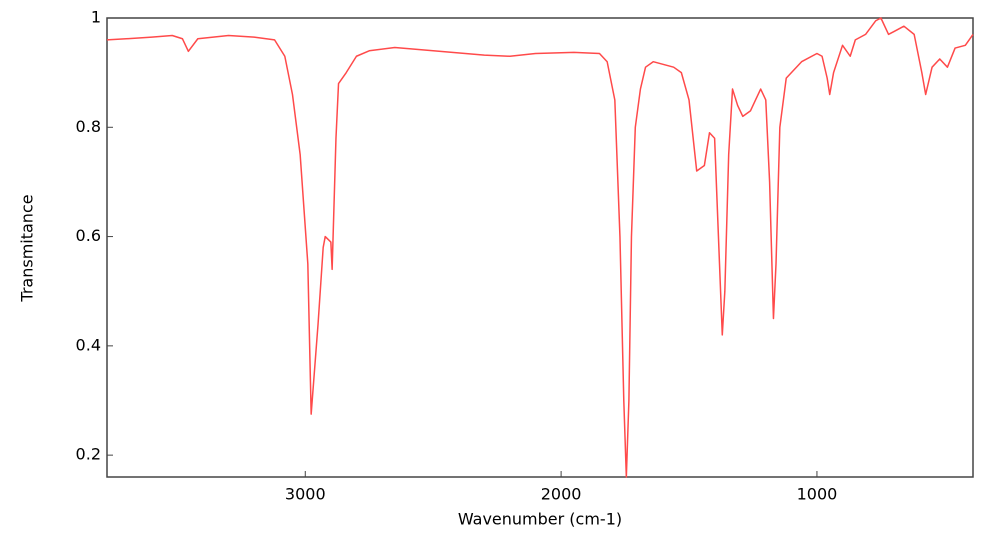 The height and width of the screenshot is (540, 981). I want to click on y-tick-label: 1, so click(96, 17).